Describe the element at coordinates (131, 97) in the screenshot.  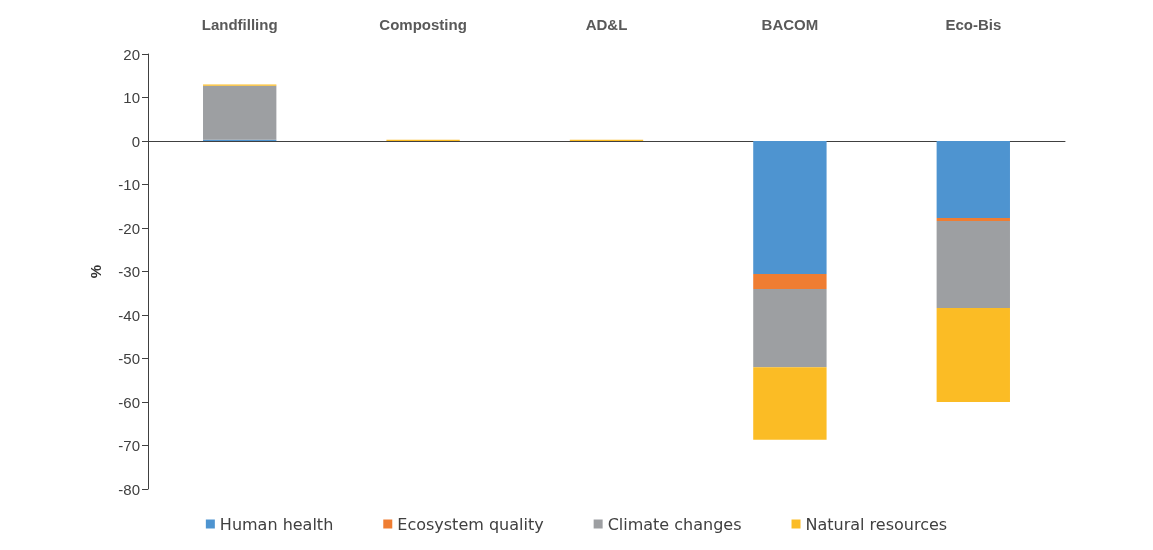
I see `y-tick-label: 10` at that location.